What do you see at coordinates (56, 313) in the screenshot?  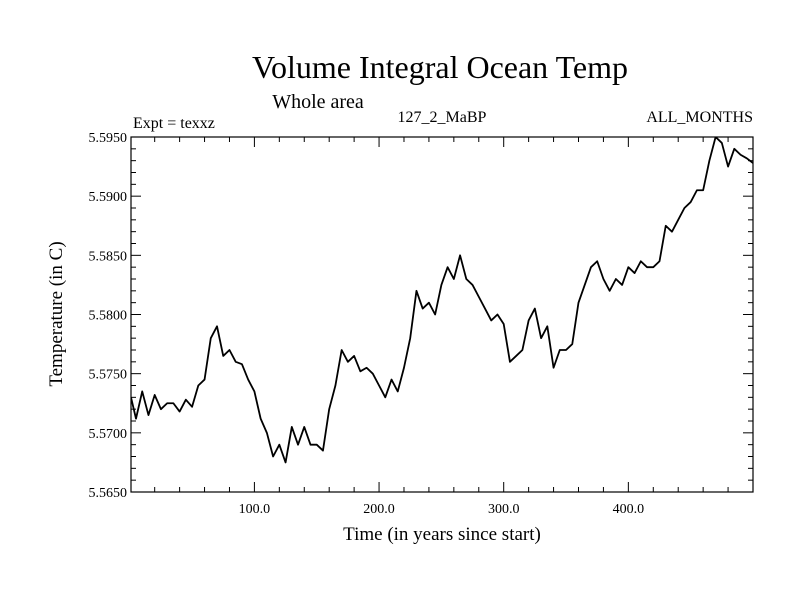 I see `y-axis-label: Temperature (in C)` at bounding box center [56, 313].